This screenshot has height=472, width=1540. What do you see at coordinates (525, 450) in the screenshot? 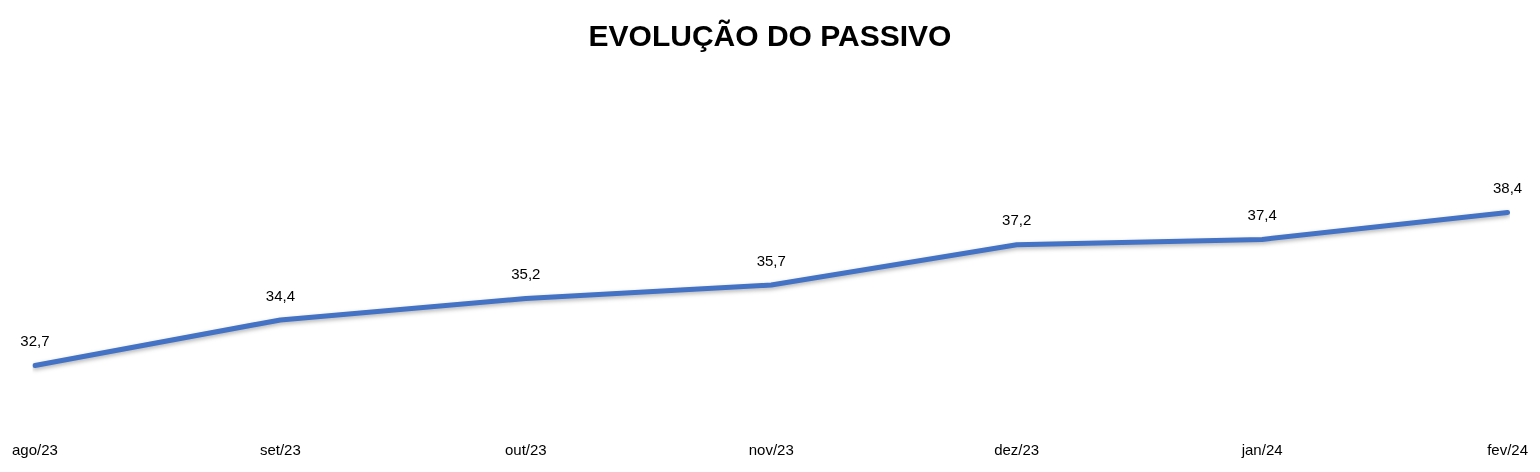
I see `x-tick-label: out/23` at bounding box center [525, 450].